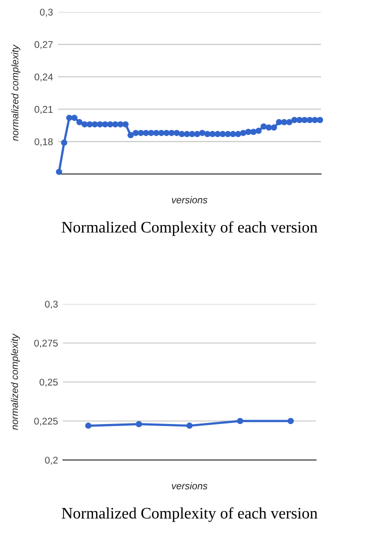 Image resolution: width=384 pixels, height=533 pixels. What do you see at coordinates (43, 110) in the screenshot?
I see `y-tick-label: 0,21` at bounding box center [43, 110].